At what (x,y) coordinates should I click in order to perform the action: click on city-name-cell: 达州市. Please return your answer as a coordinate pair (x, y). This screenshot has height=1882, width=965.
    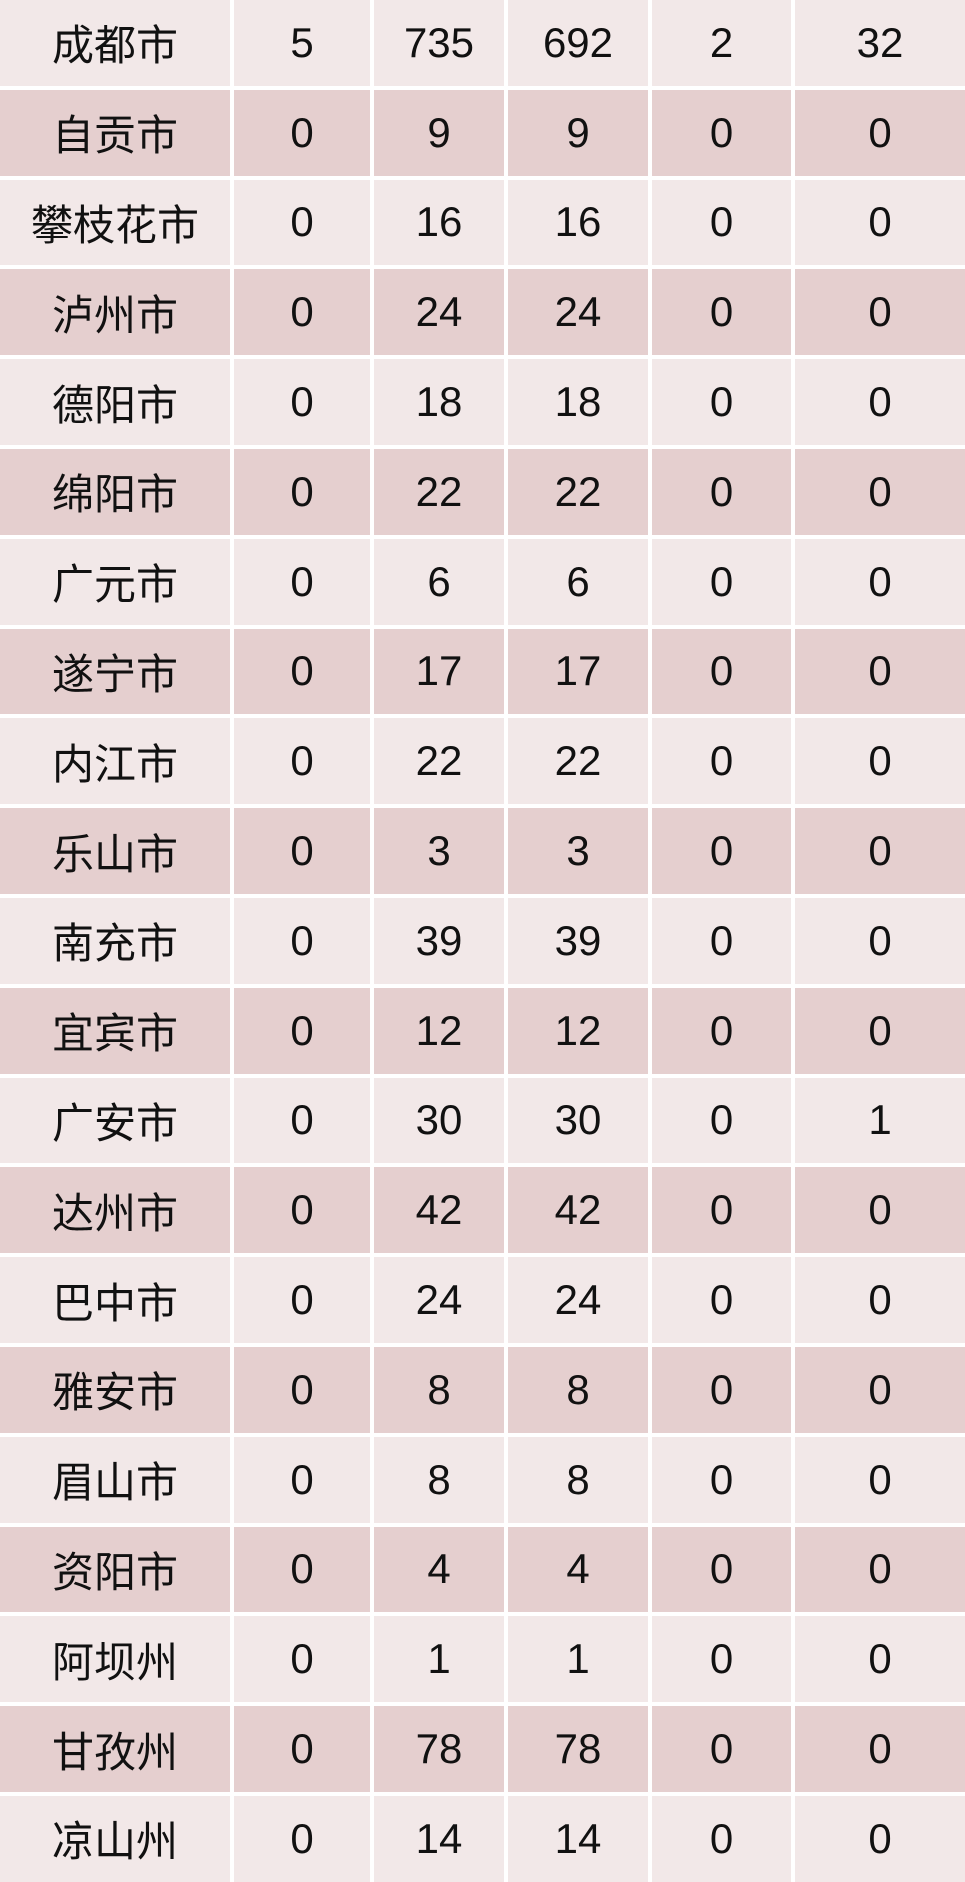
    Looking at the image, I should click on (115, 1210).